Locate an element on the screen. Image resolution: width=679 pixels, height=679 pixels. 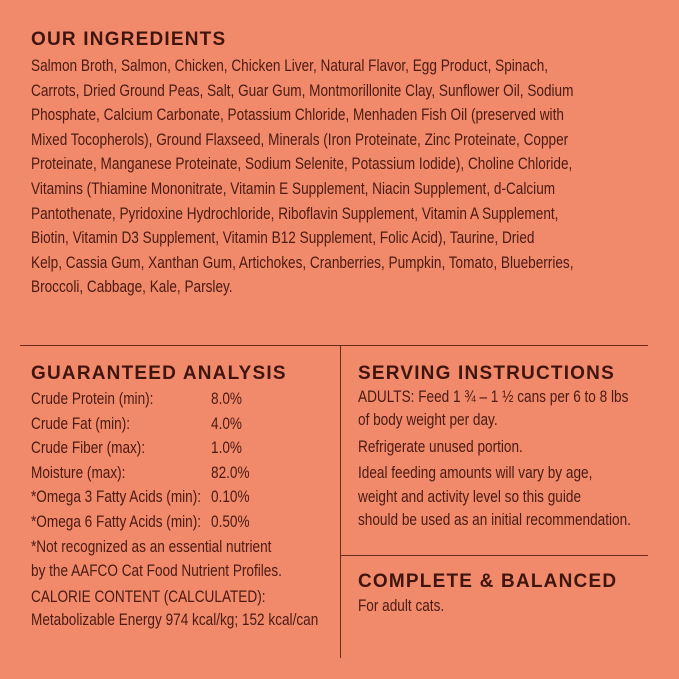
analysis-label: Crude Fiber (max): is located at coordinates (88, 447).